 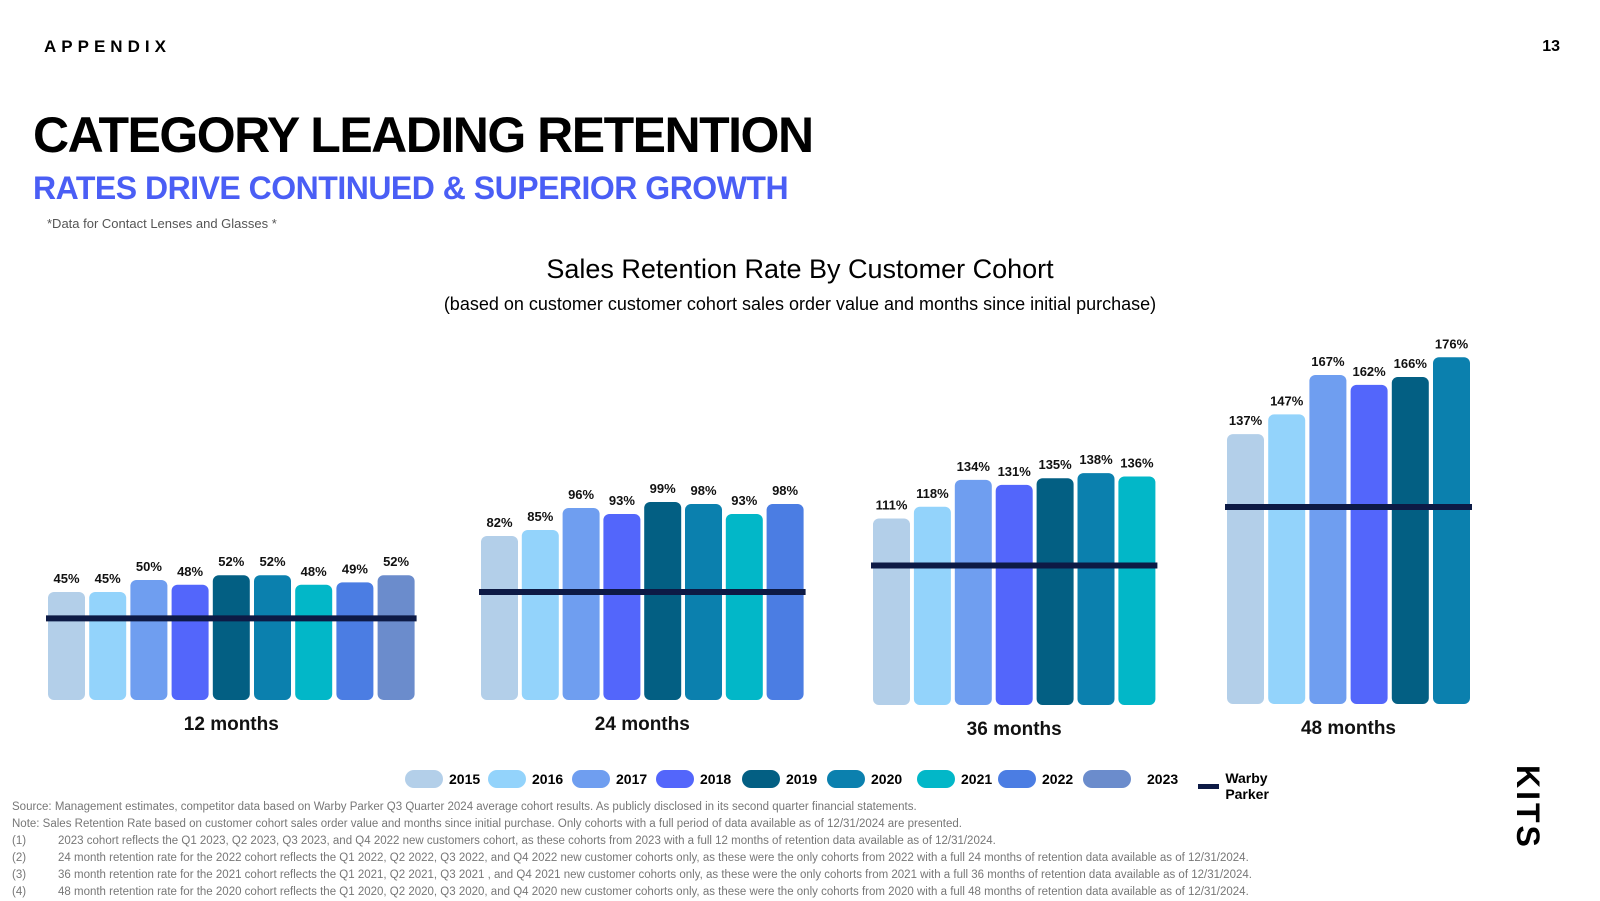 What do you see at coordinates (355, 568) in the screenshot?
I see `data-label: 49%` at bounding box center [355, 568].